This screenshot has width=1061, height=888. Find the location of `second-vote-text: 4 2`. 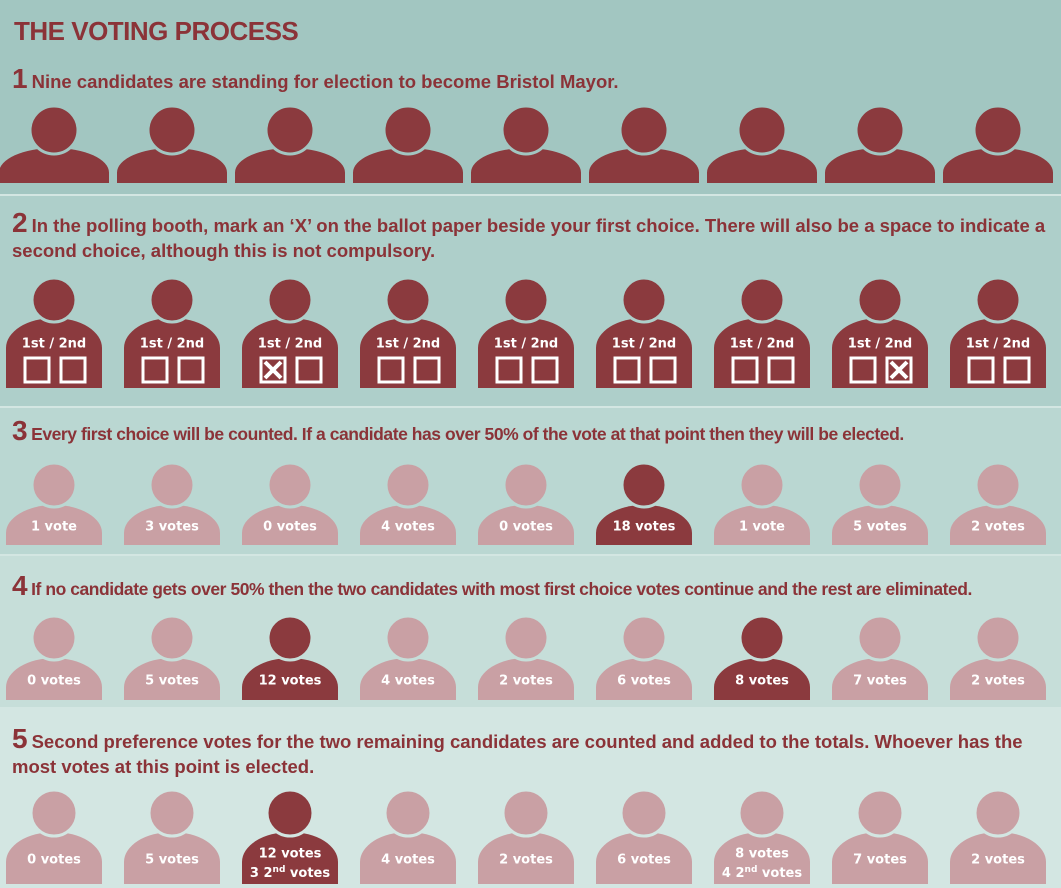

second-vote-text: 4 2 is located at coordinates (733, 873).